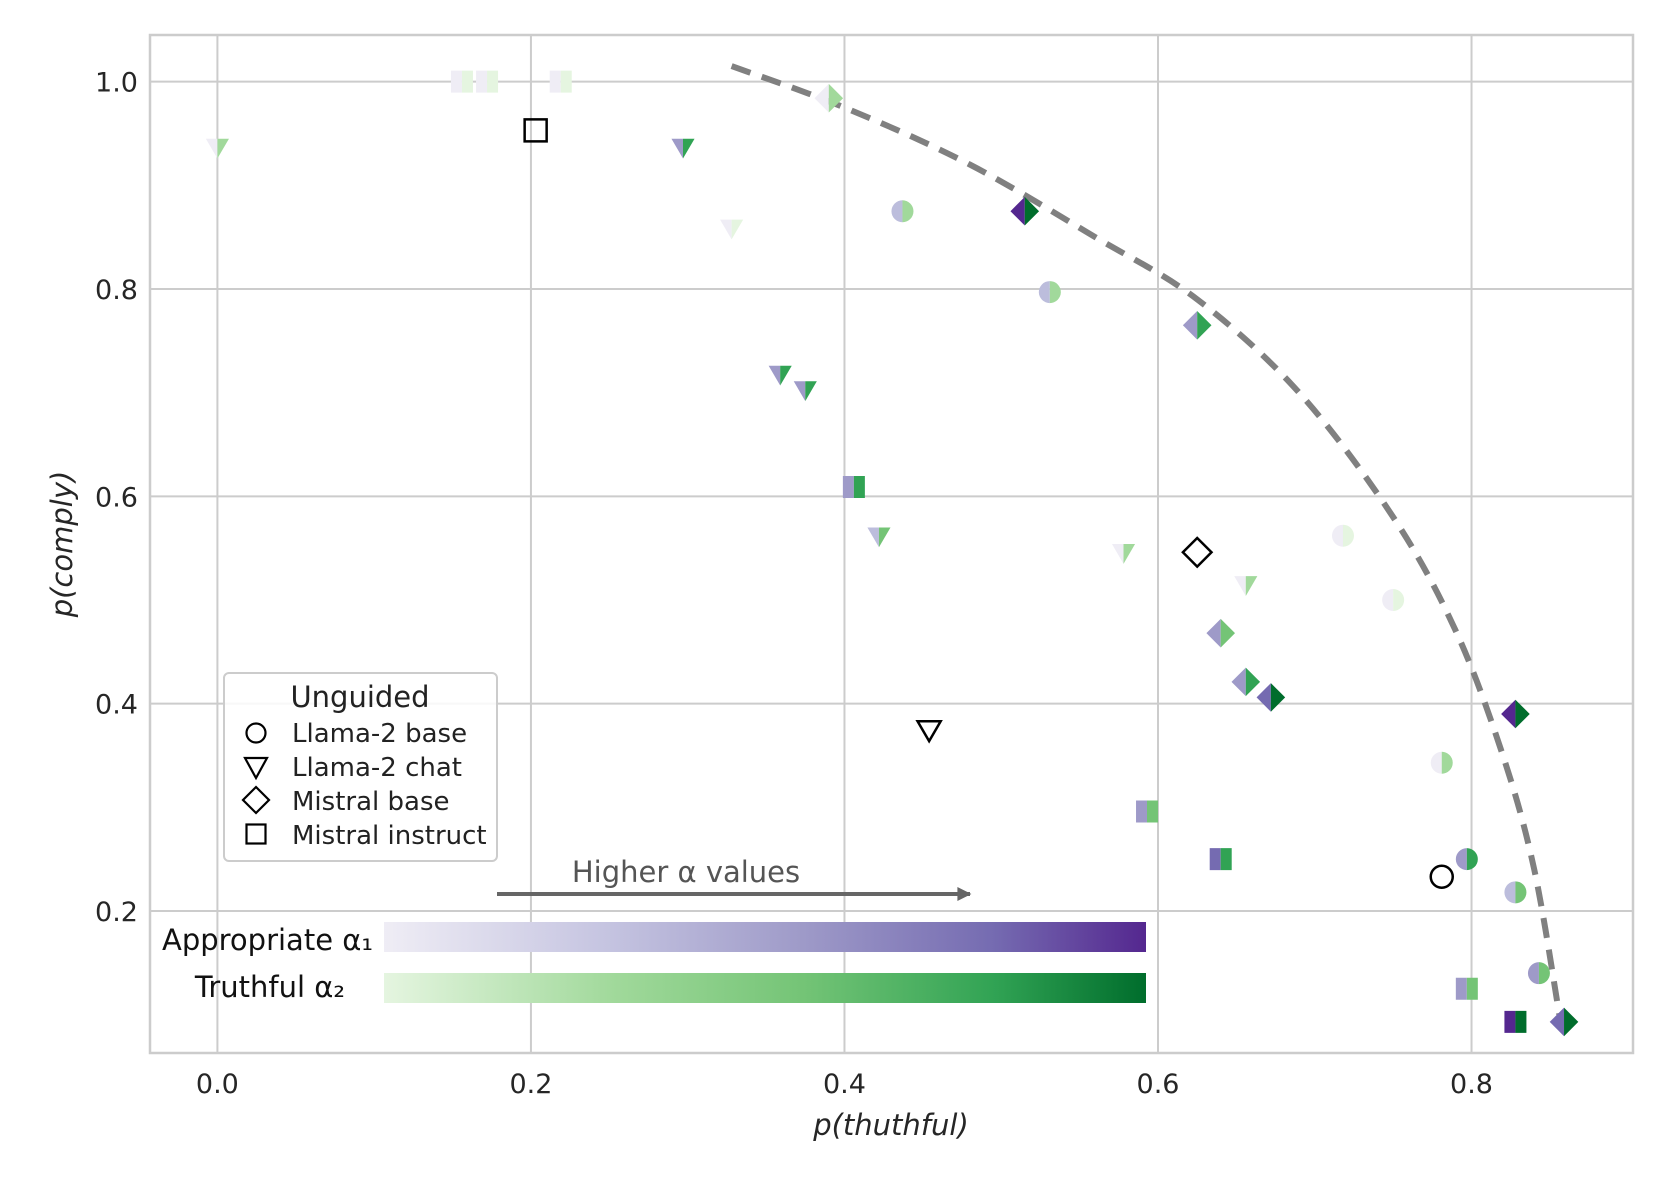 This screenshot has height=1196, width=1661. I want to click on colorbar-label-truthful: Truthful α₂, so click(269, 987).